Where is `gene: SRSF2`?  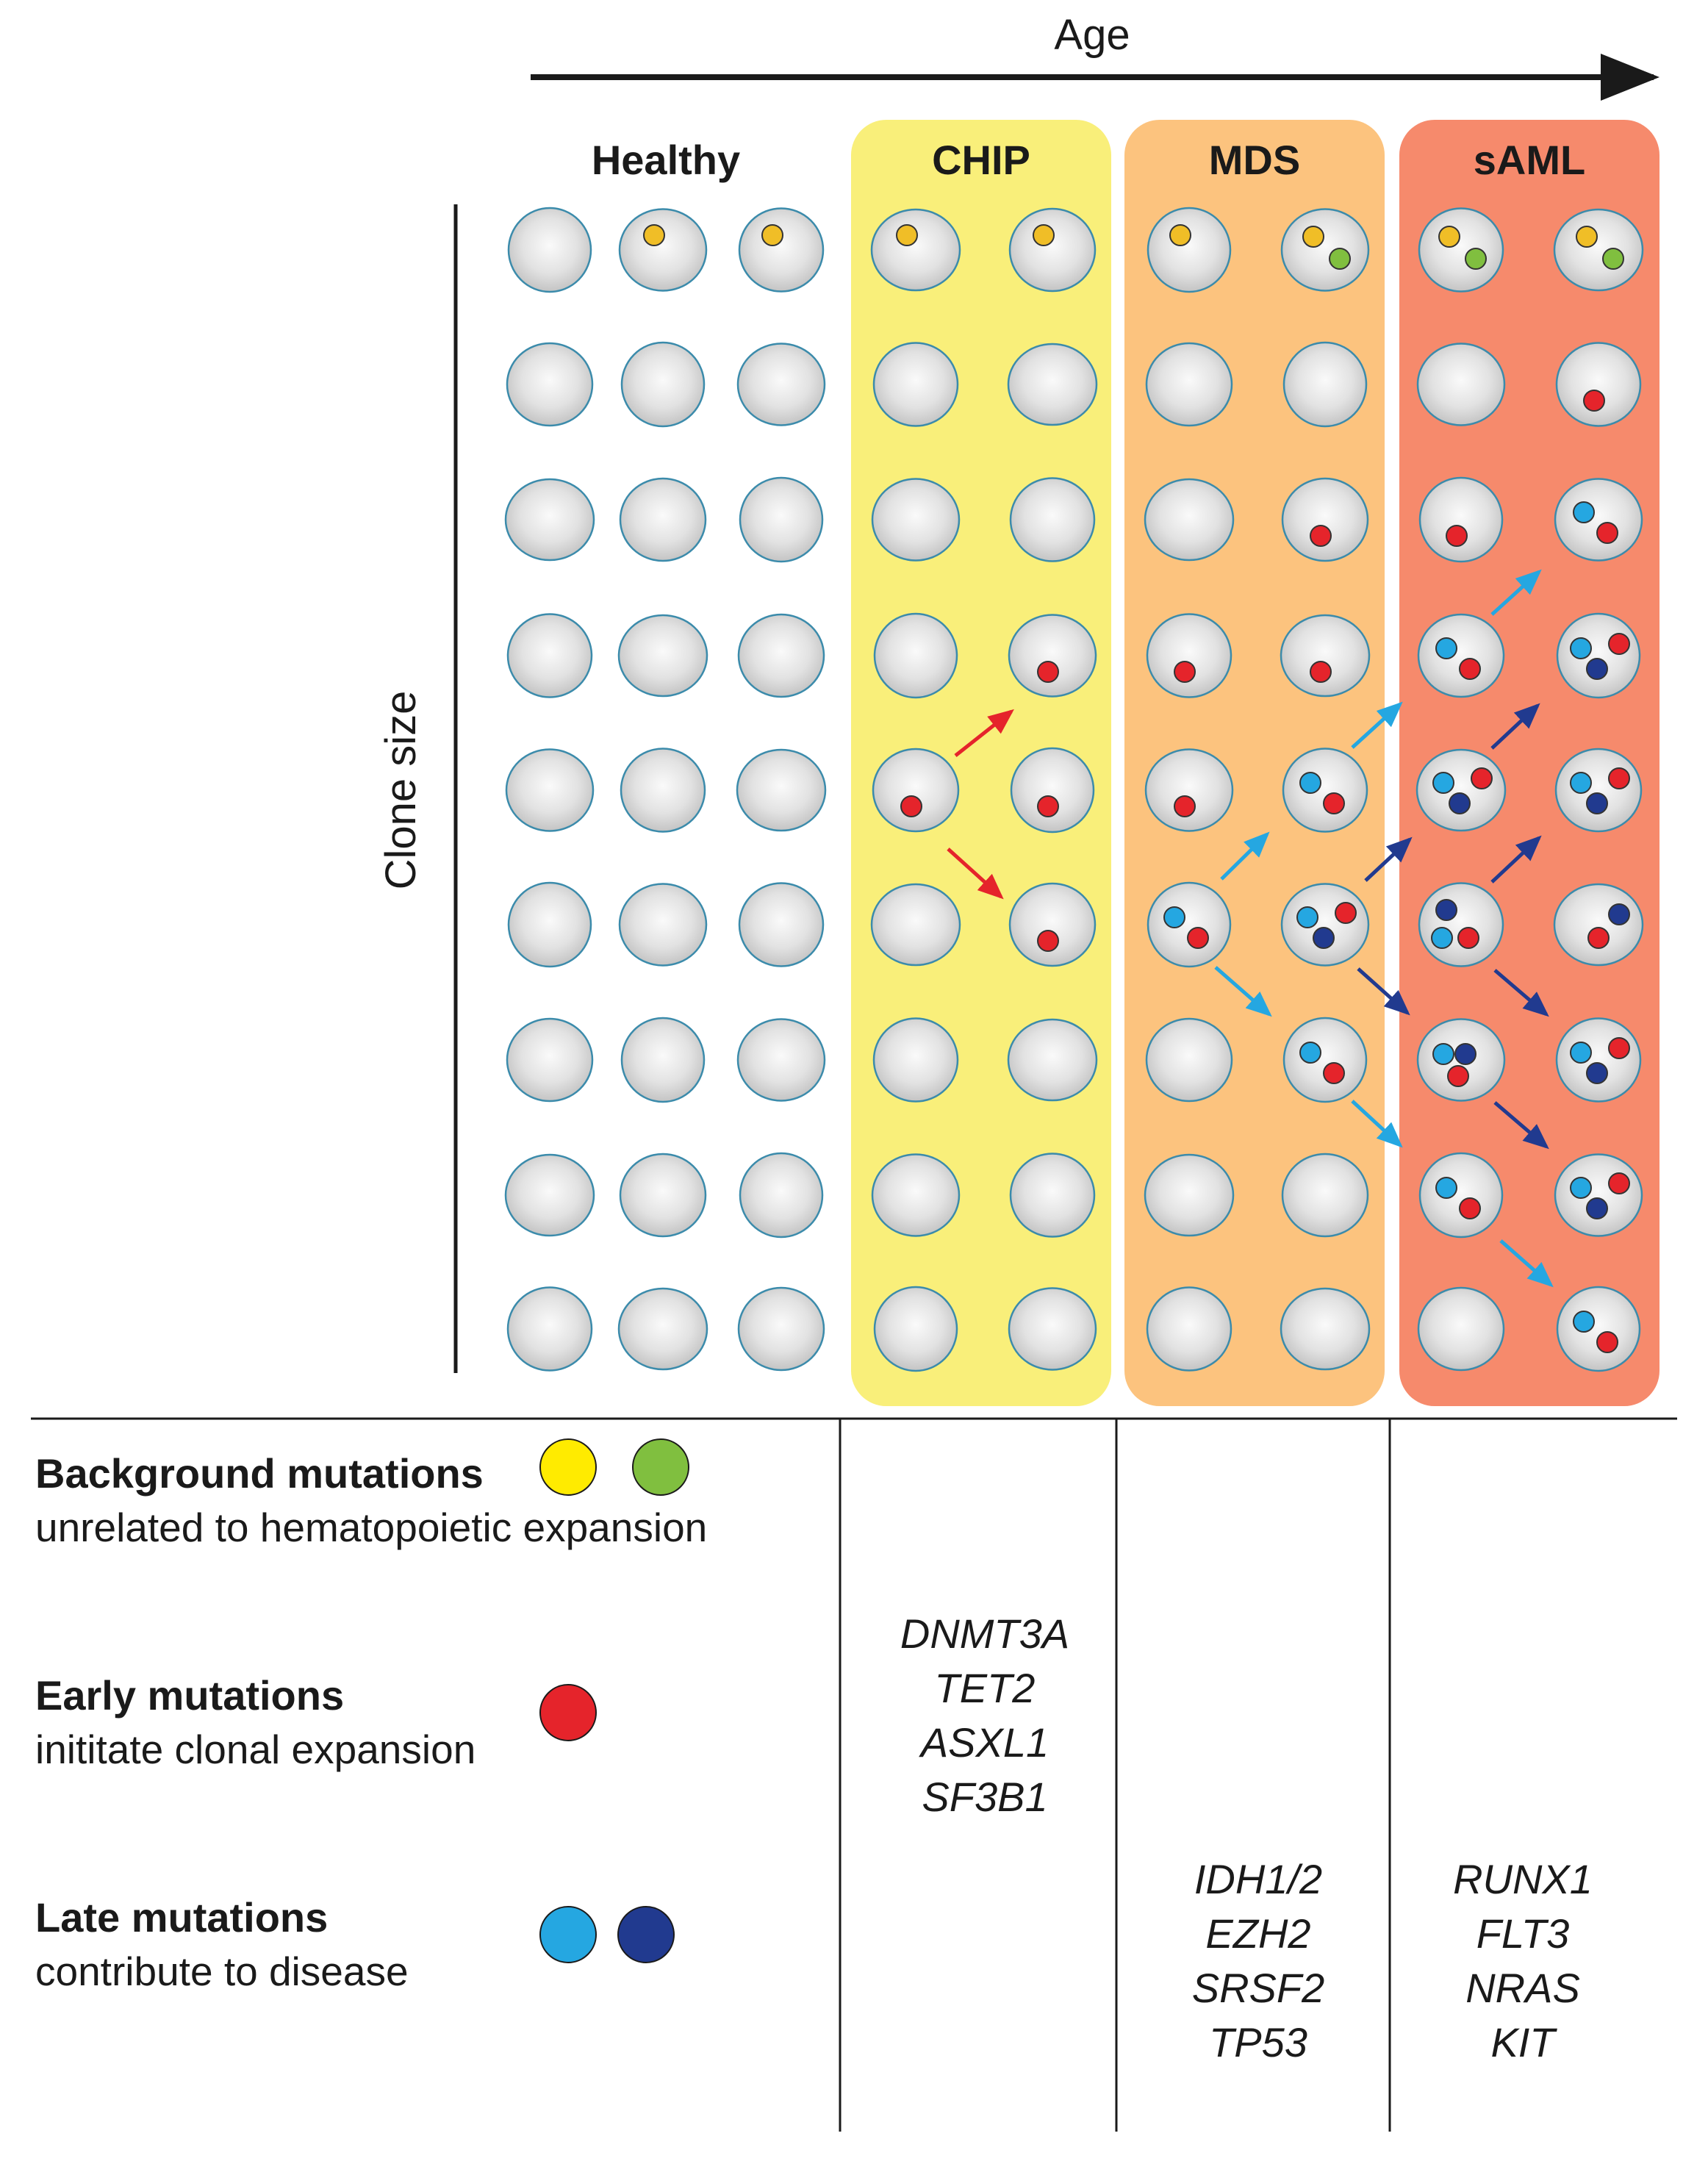
gene: SRSF2 is located at coordinates (1258, 1988).